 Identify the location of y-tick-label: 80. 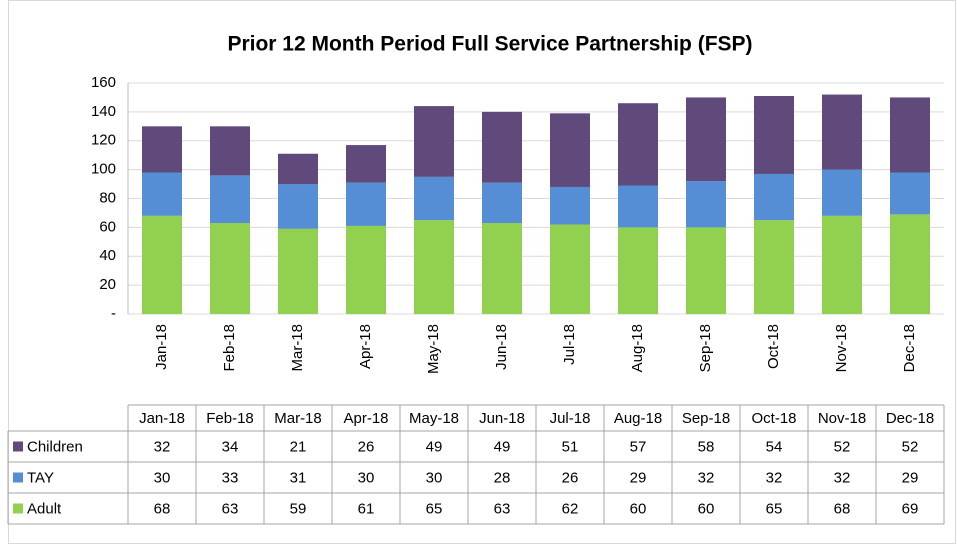
(107, 197).